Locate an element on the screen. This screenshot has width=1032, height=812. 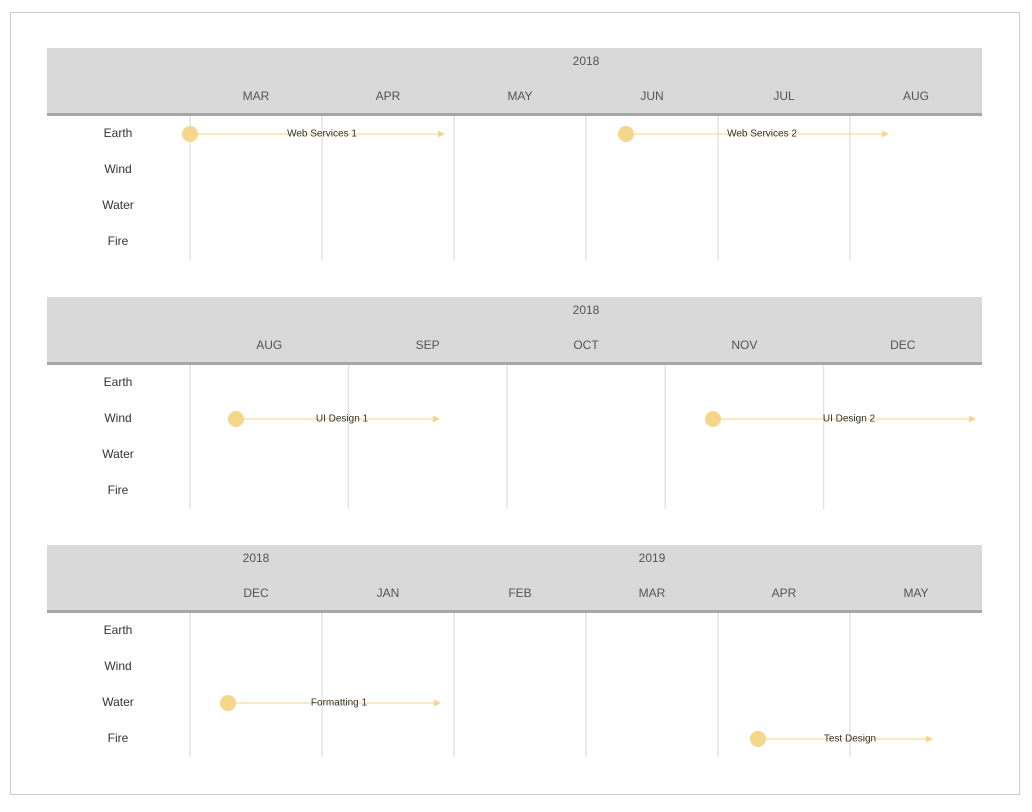
event-label: Web Services 2 is located at coordinates (762, 134).